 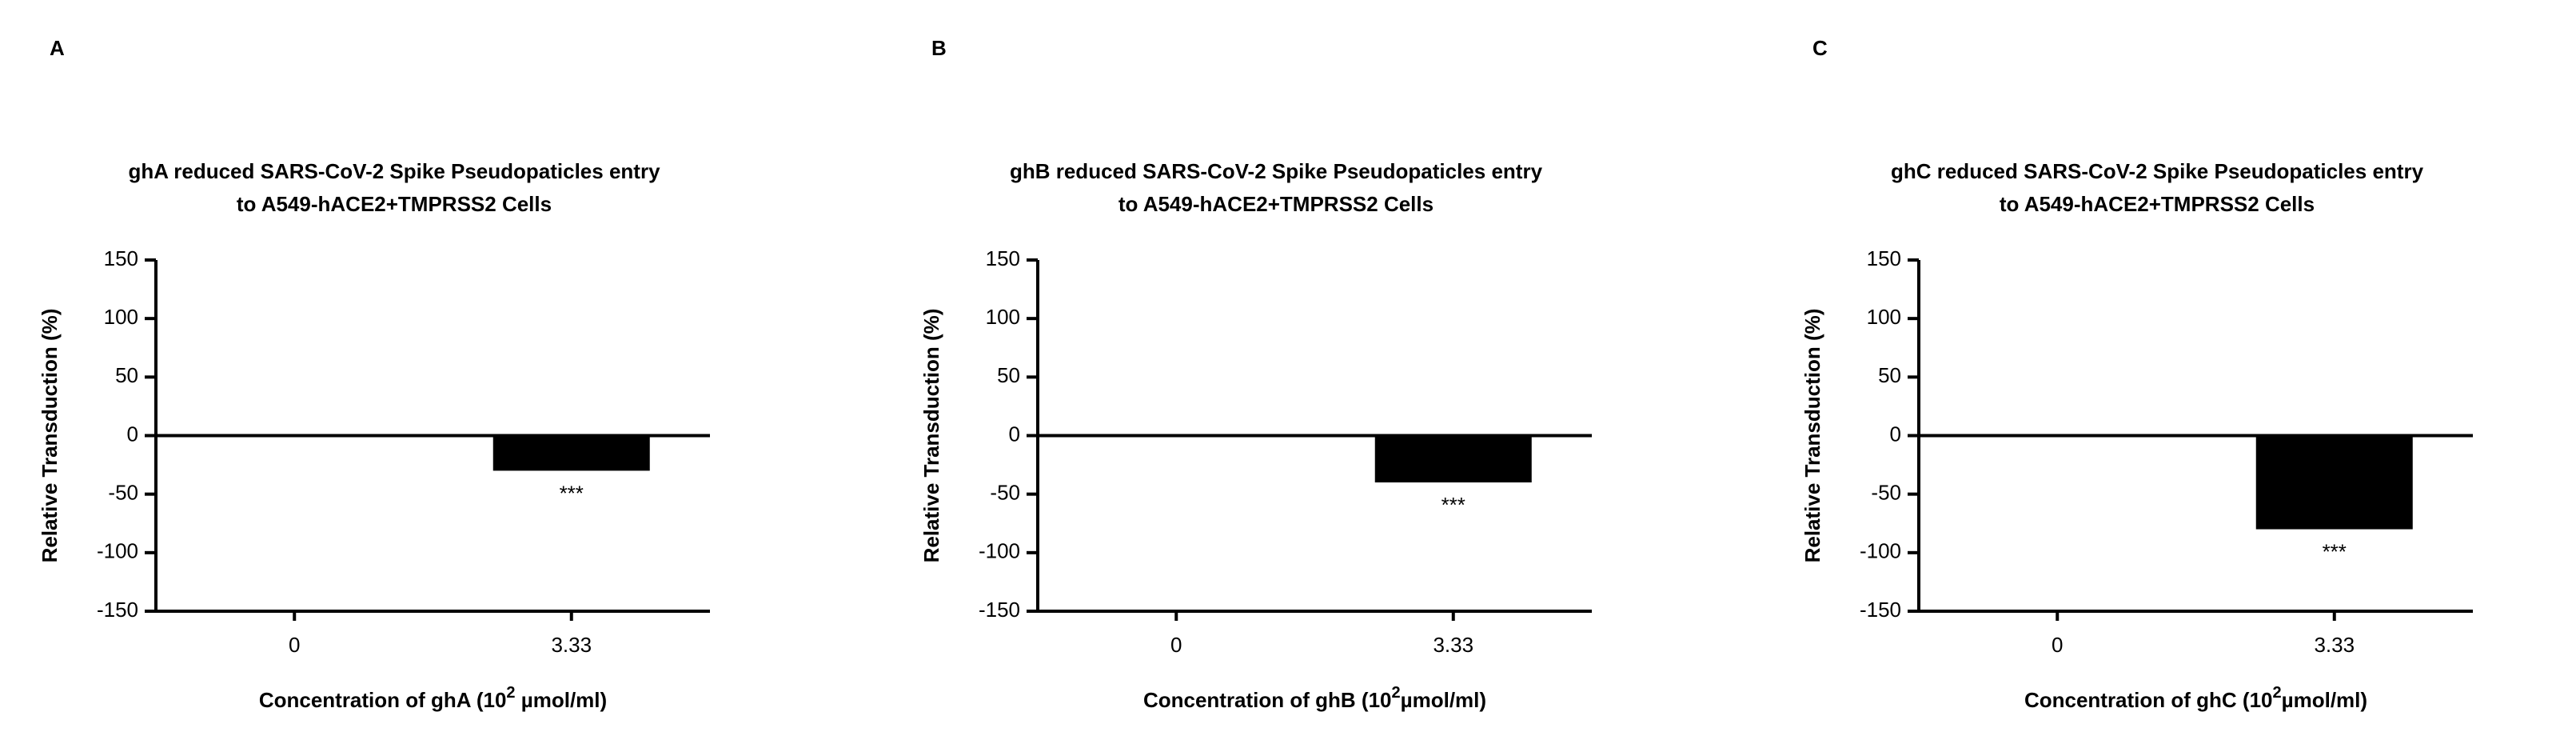 What do you see at coordinates (58, 48) in the screenshot?
I see `panel-label: A` at bounding box center [58, 48].